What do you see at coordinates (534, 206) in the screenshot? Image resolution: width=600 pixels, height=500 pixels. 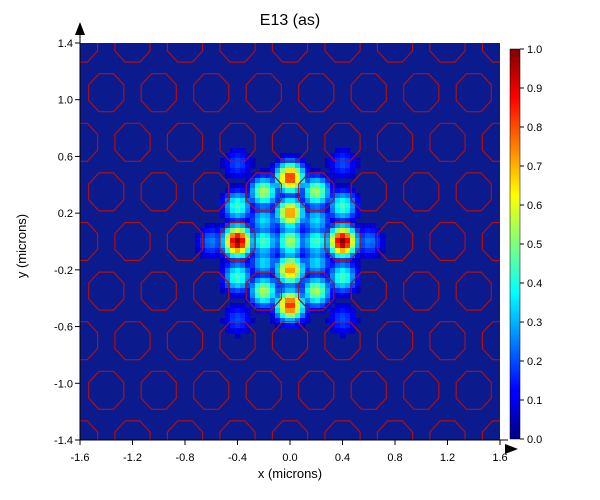 I see `colorbar-tick-label: 0.6` at bounding box center [534, 206].